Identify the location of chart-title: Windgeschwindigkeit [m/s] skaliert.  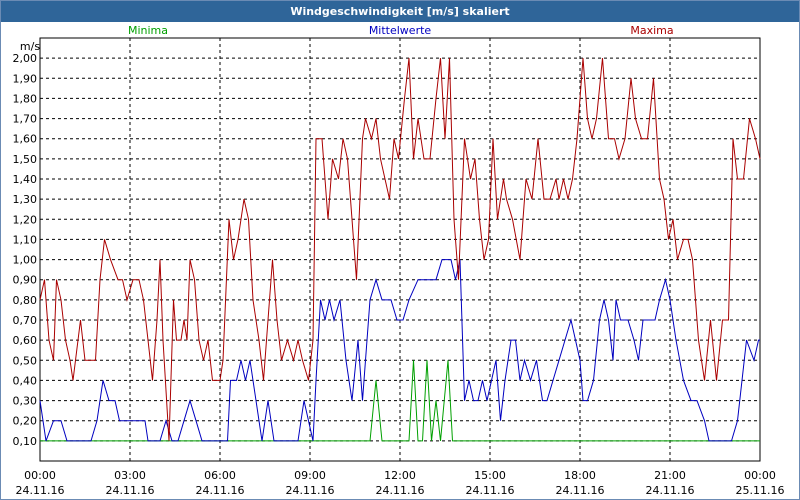
(400, 11).